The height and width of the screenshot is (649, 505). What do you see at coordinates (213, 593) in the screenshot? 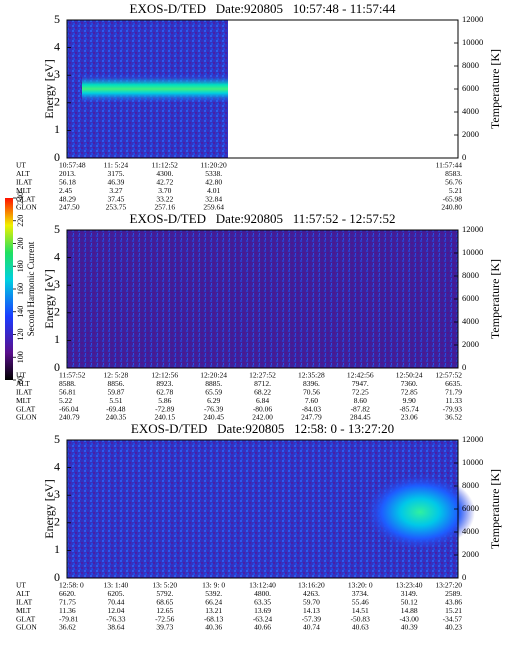
I see `table-cell: 5392.` at bounding box center [213, 593].